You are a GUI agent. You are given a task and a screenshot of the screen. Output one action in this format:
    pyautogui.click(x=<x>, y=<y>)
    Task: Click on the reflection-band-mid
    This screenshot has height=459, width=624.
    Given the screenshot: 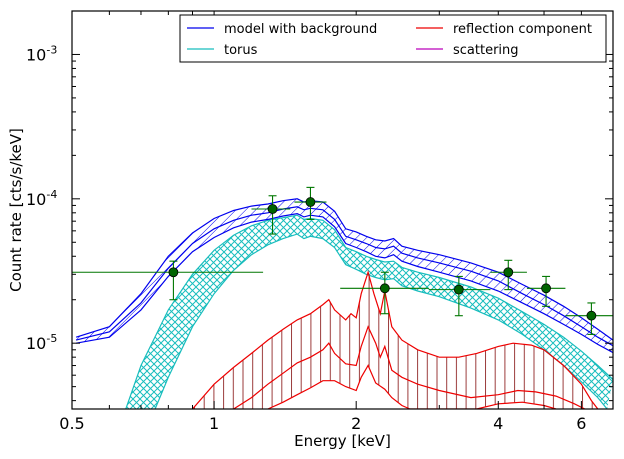 What is the action you would take?
    pyautogui.click(x=409, y=367)
    